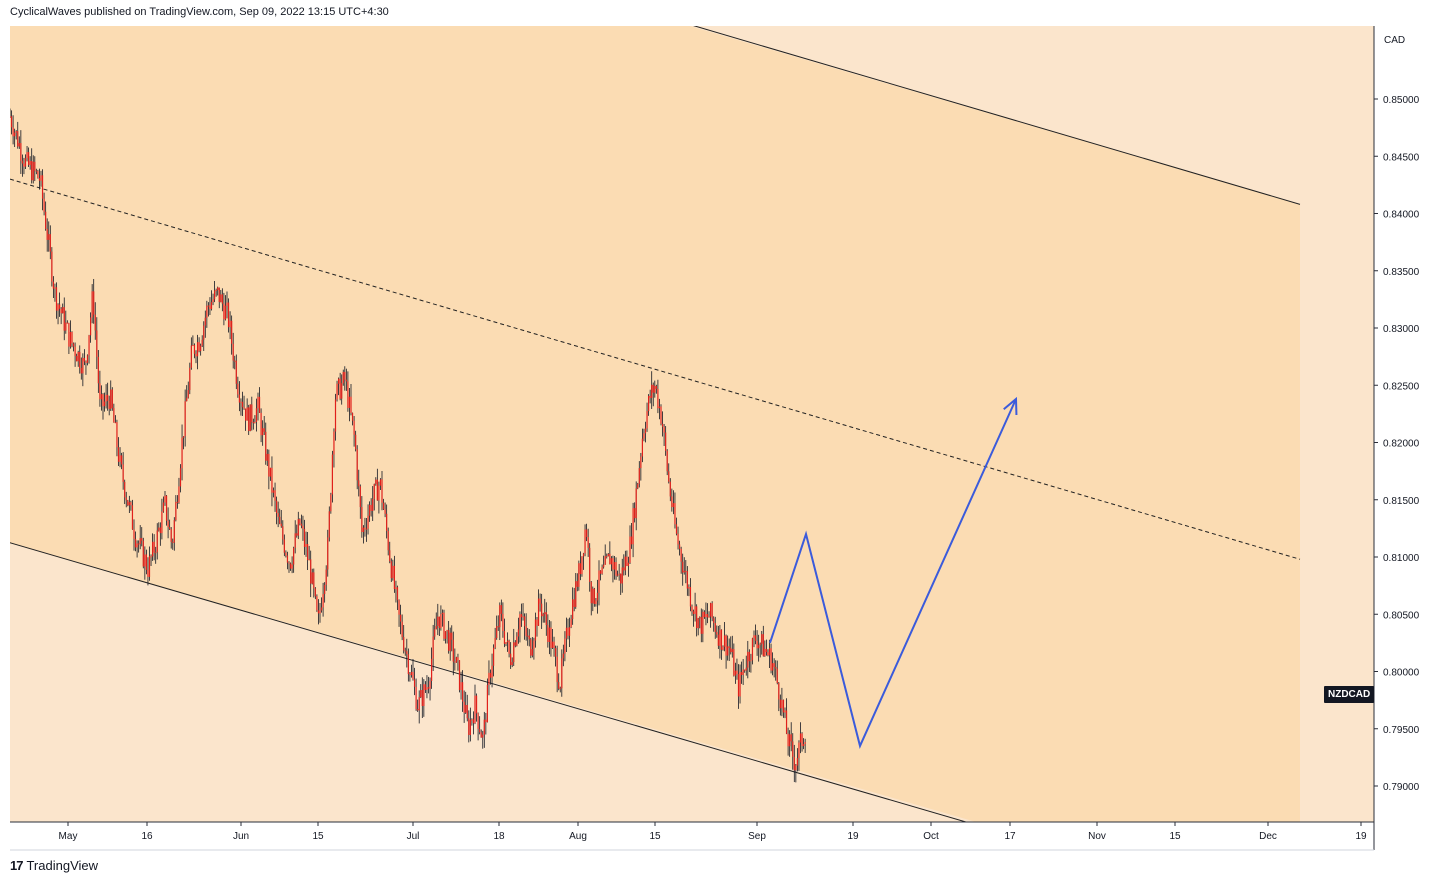 The height and width of the screenshot is (884, 1440). Describe the element at coordinates (241, 836) in the screenshot. I see `x-tick-label: Jun` at that location.